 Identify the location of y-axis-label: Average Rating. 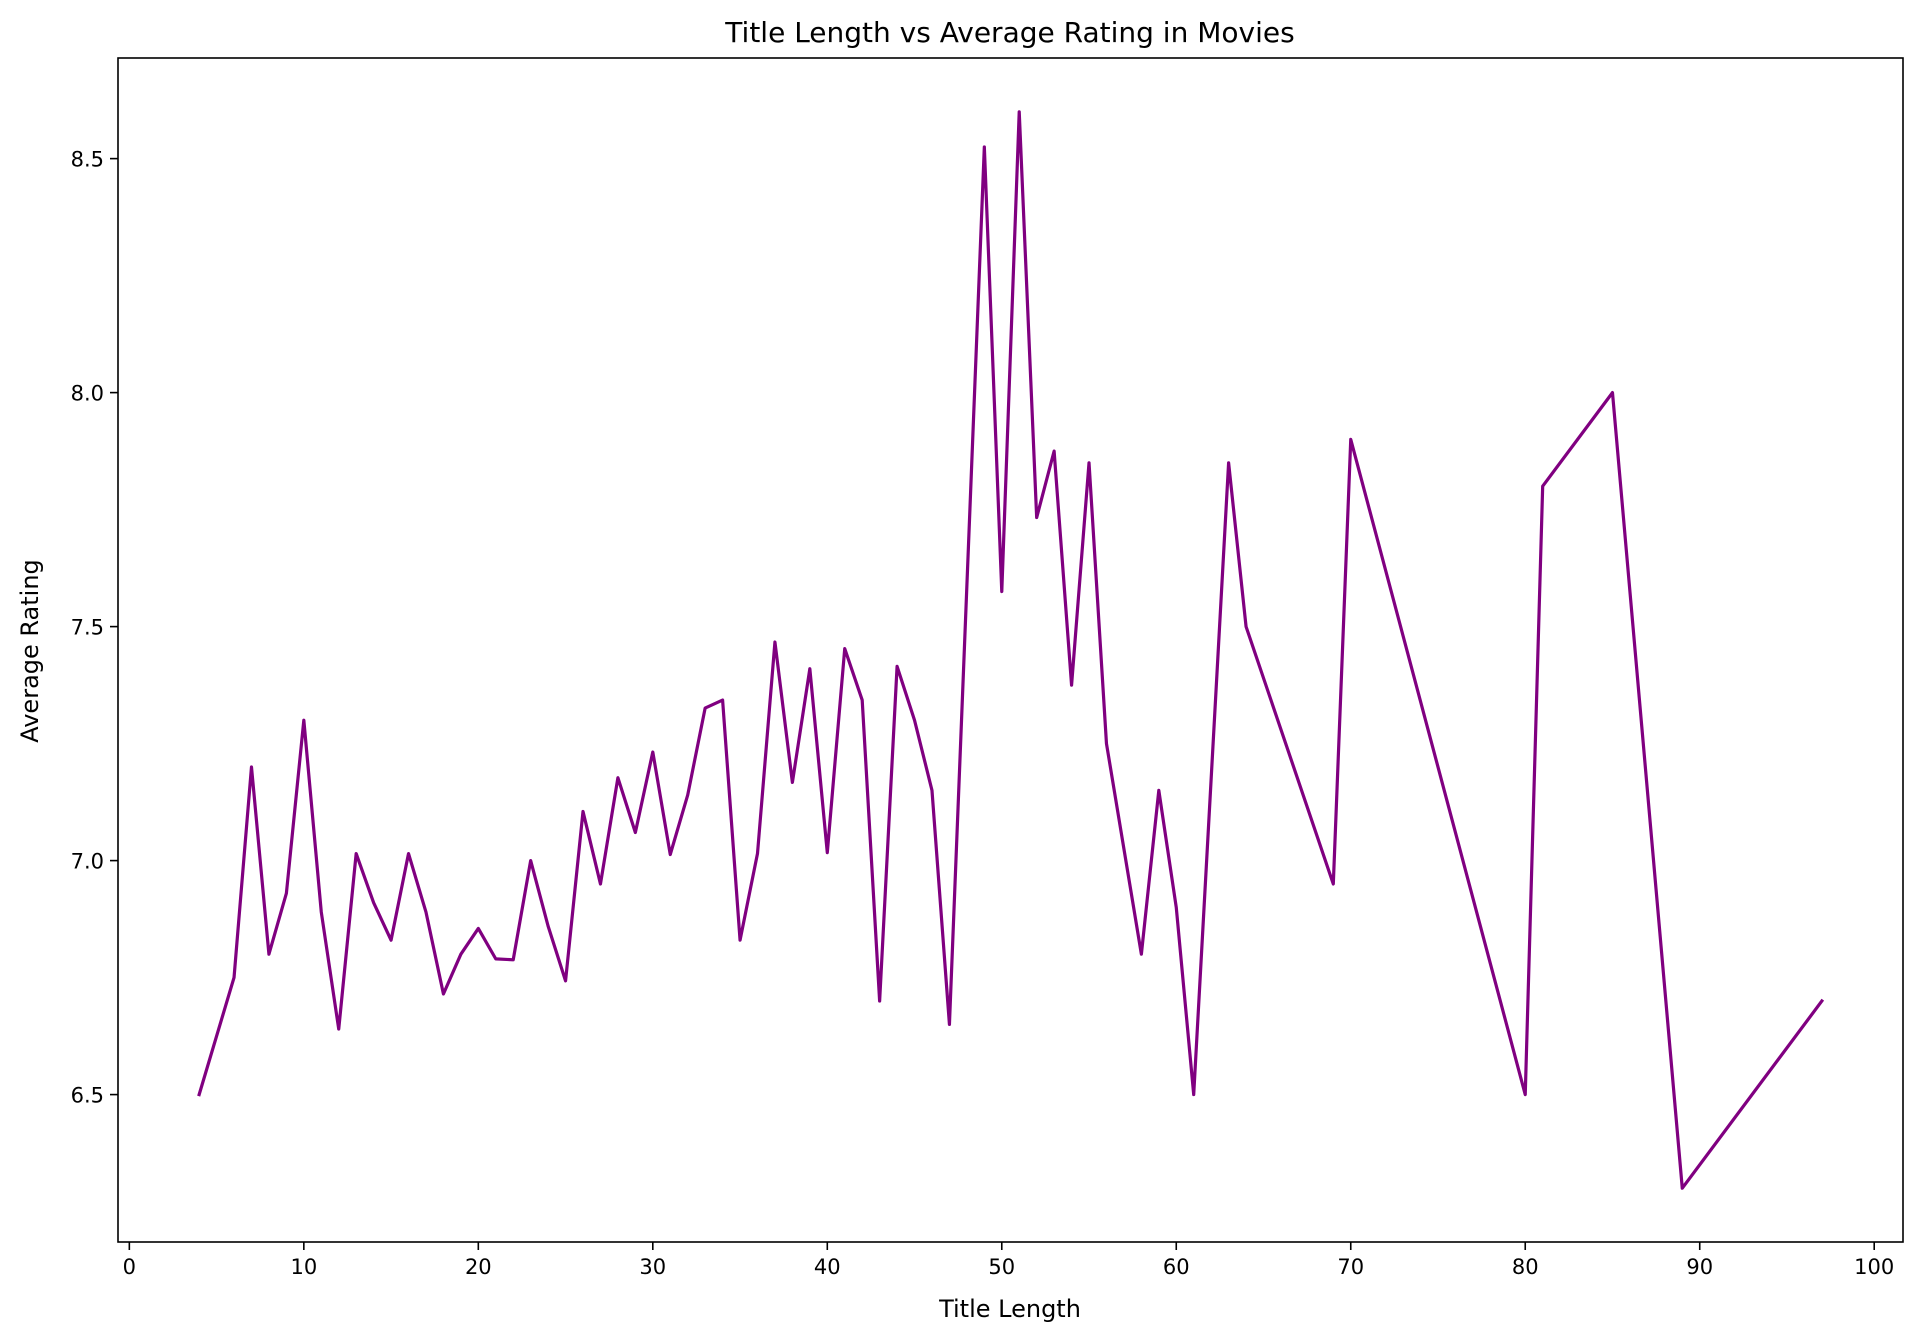
(30, 651).